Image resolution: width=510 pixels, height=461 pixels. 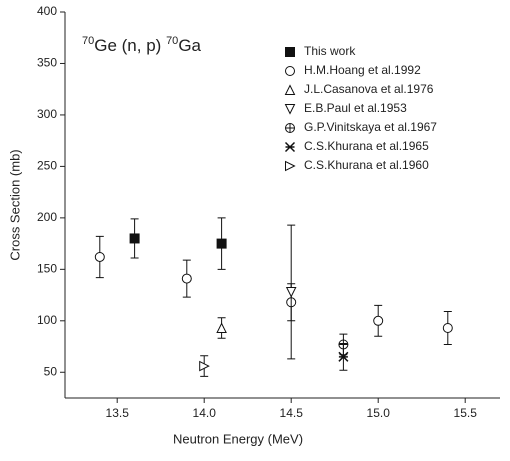 I want to click on chart-annotation: 70Ge (n, p) 70Ga, so click(x=142, y=45).